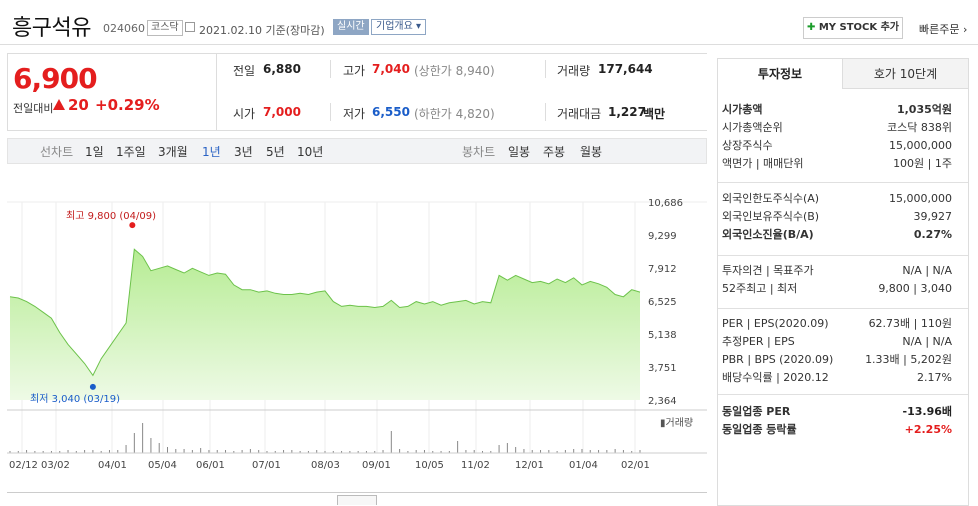 The width and height of the screenshot is (978, 506). What do you see at coordinates (920, 198) in the screenshot?
I see `info-value: 15,000,000` at bounding box center [920, 198].